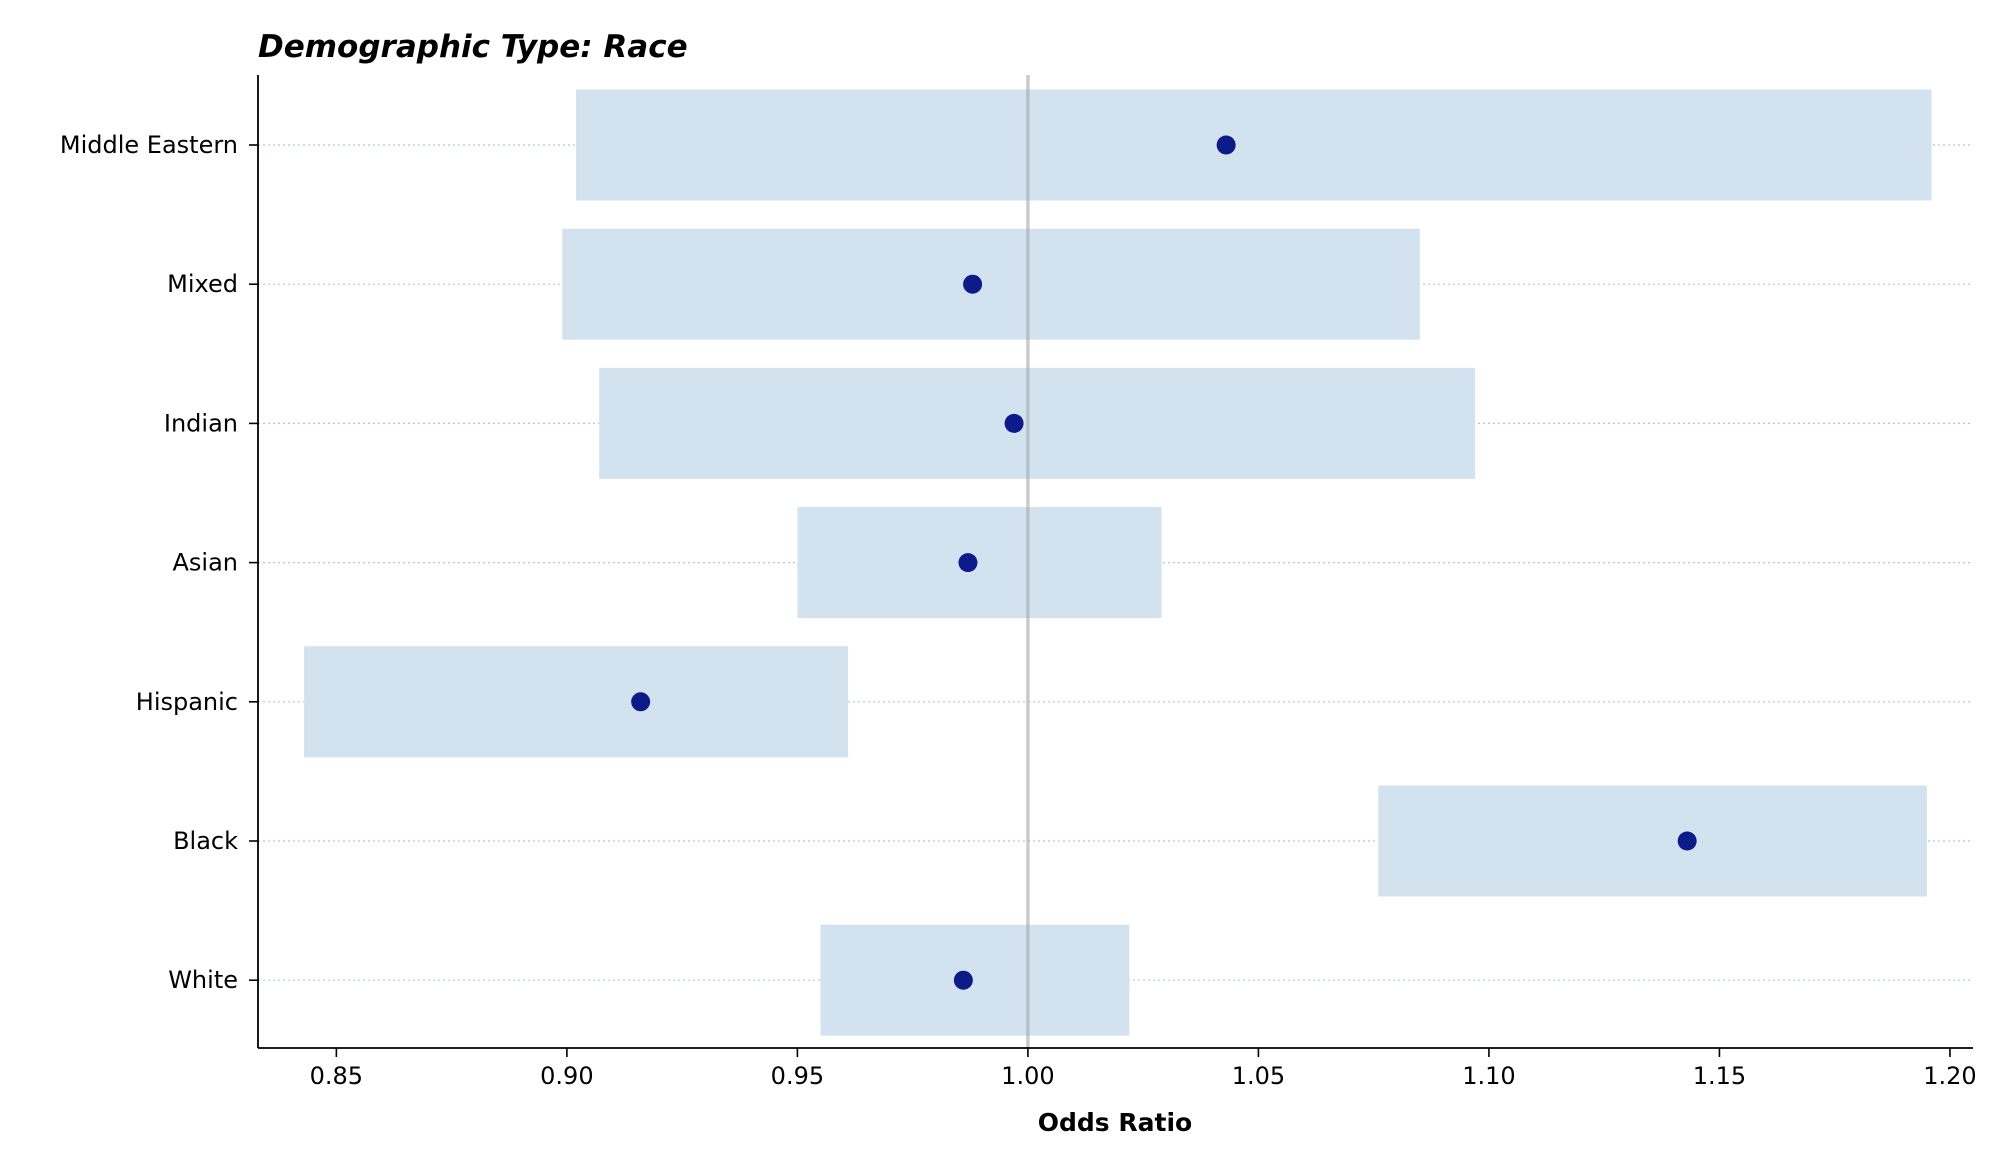 This screenshot has width=2000, height=1160. What do you see at coordinates (797, 1076) in the screenshot?
I see `x-tick-label: 0.95` at bounding box center [797, 1076].